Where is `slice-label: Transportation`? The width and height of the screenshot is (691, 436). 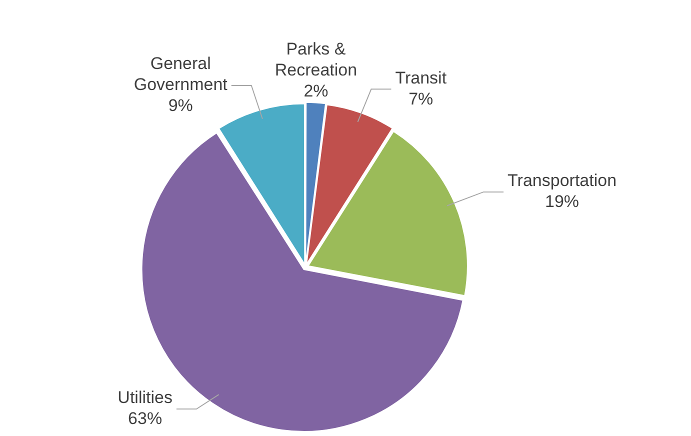 slice-label: Transportation is located at coordinates (562, 180).